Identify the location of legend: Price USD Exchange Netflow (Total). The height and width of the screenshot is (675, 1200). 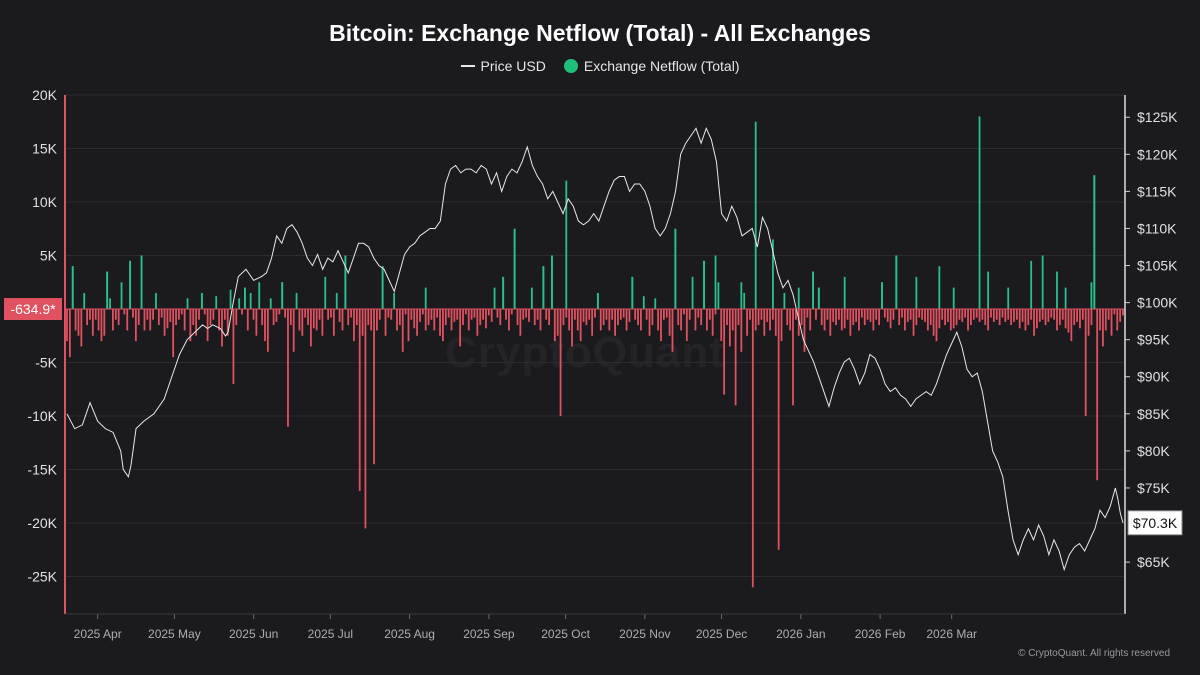
(600, 66).